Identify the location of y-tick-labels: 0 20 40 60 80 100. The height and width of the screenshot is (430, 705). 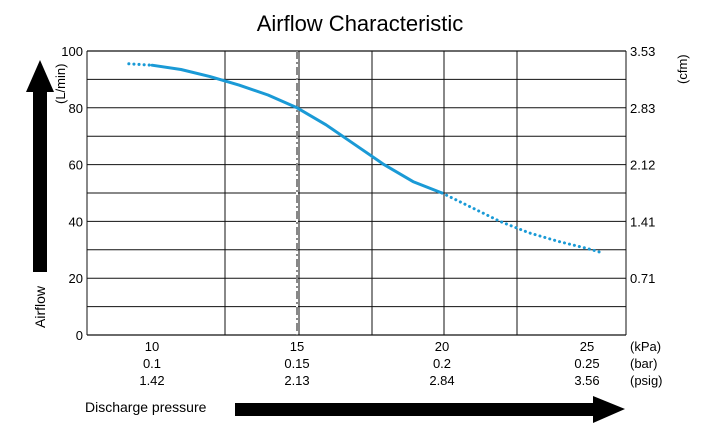
(72, 193).